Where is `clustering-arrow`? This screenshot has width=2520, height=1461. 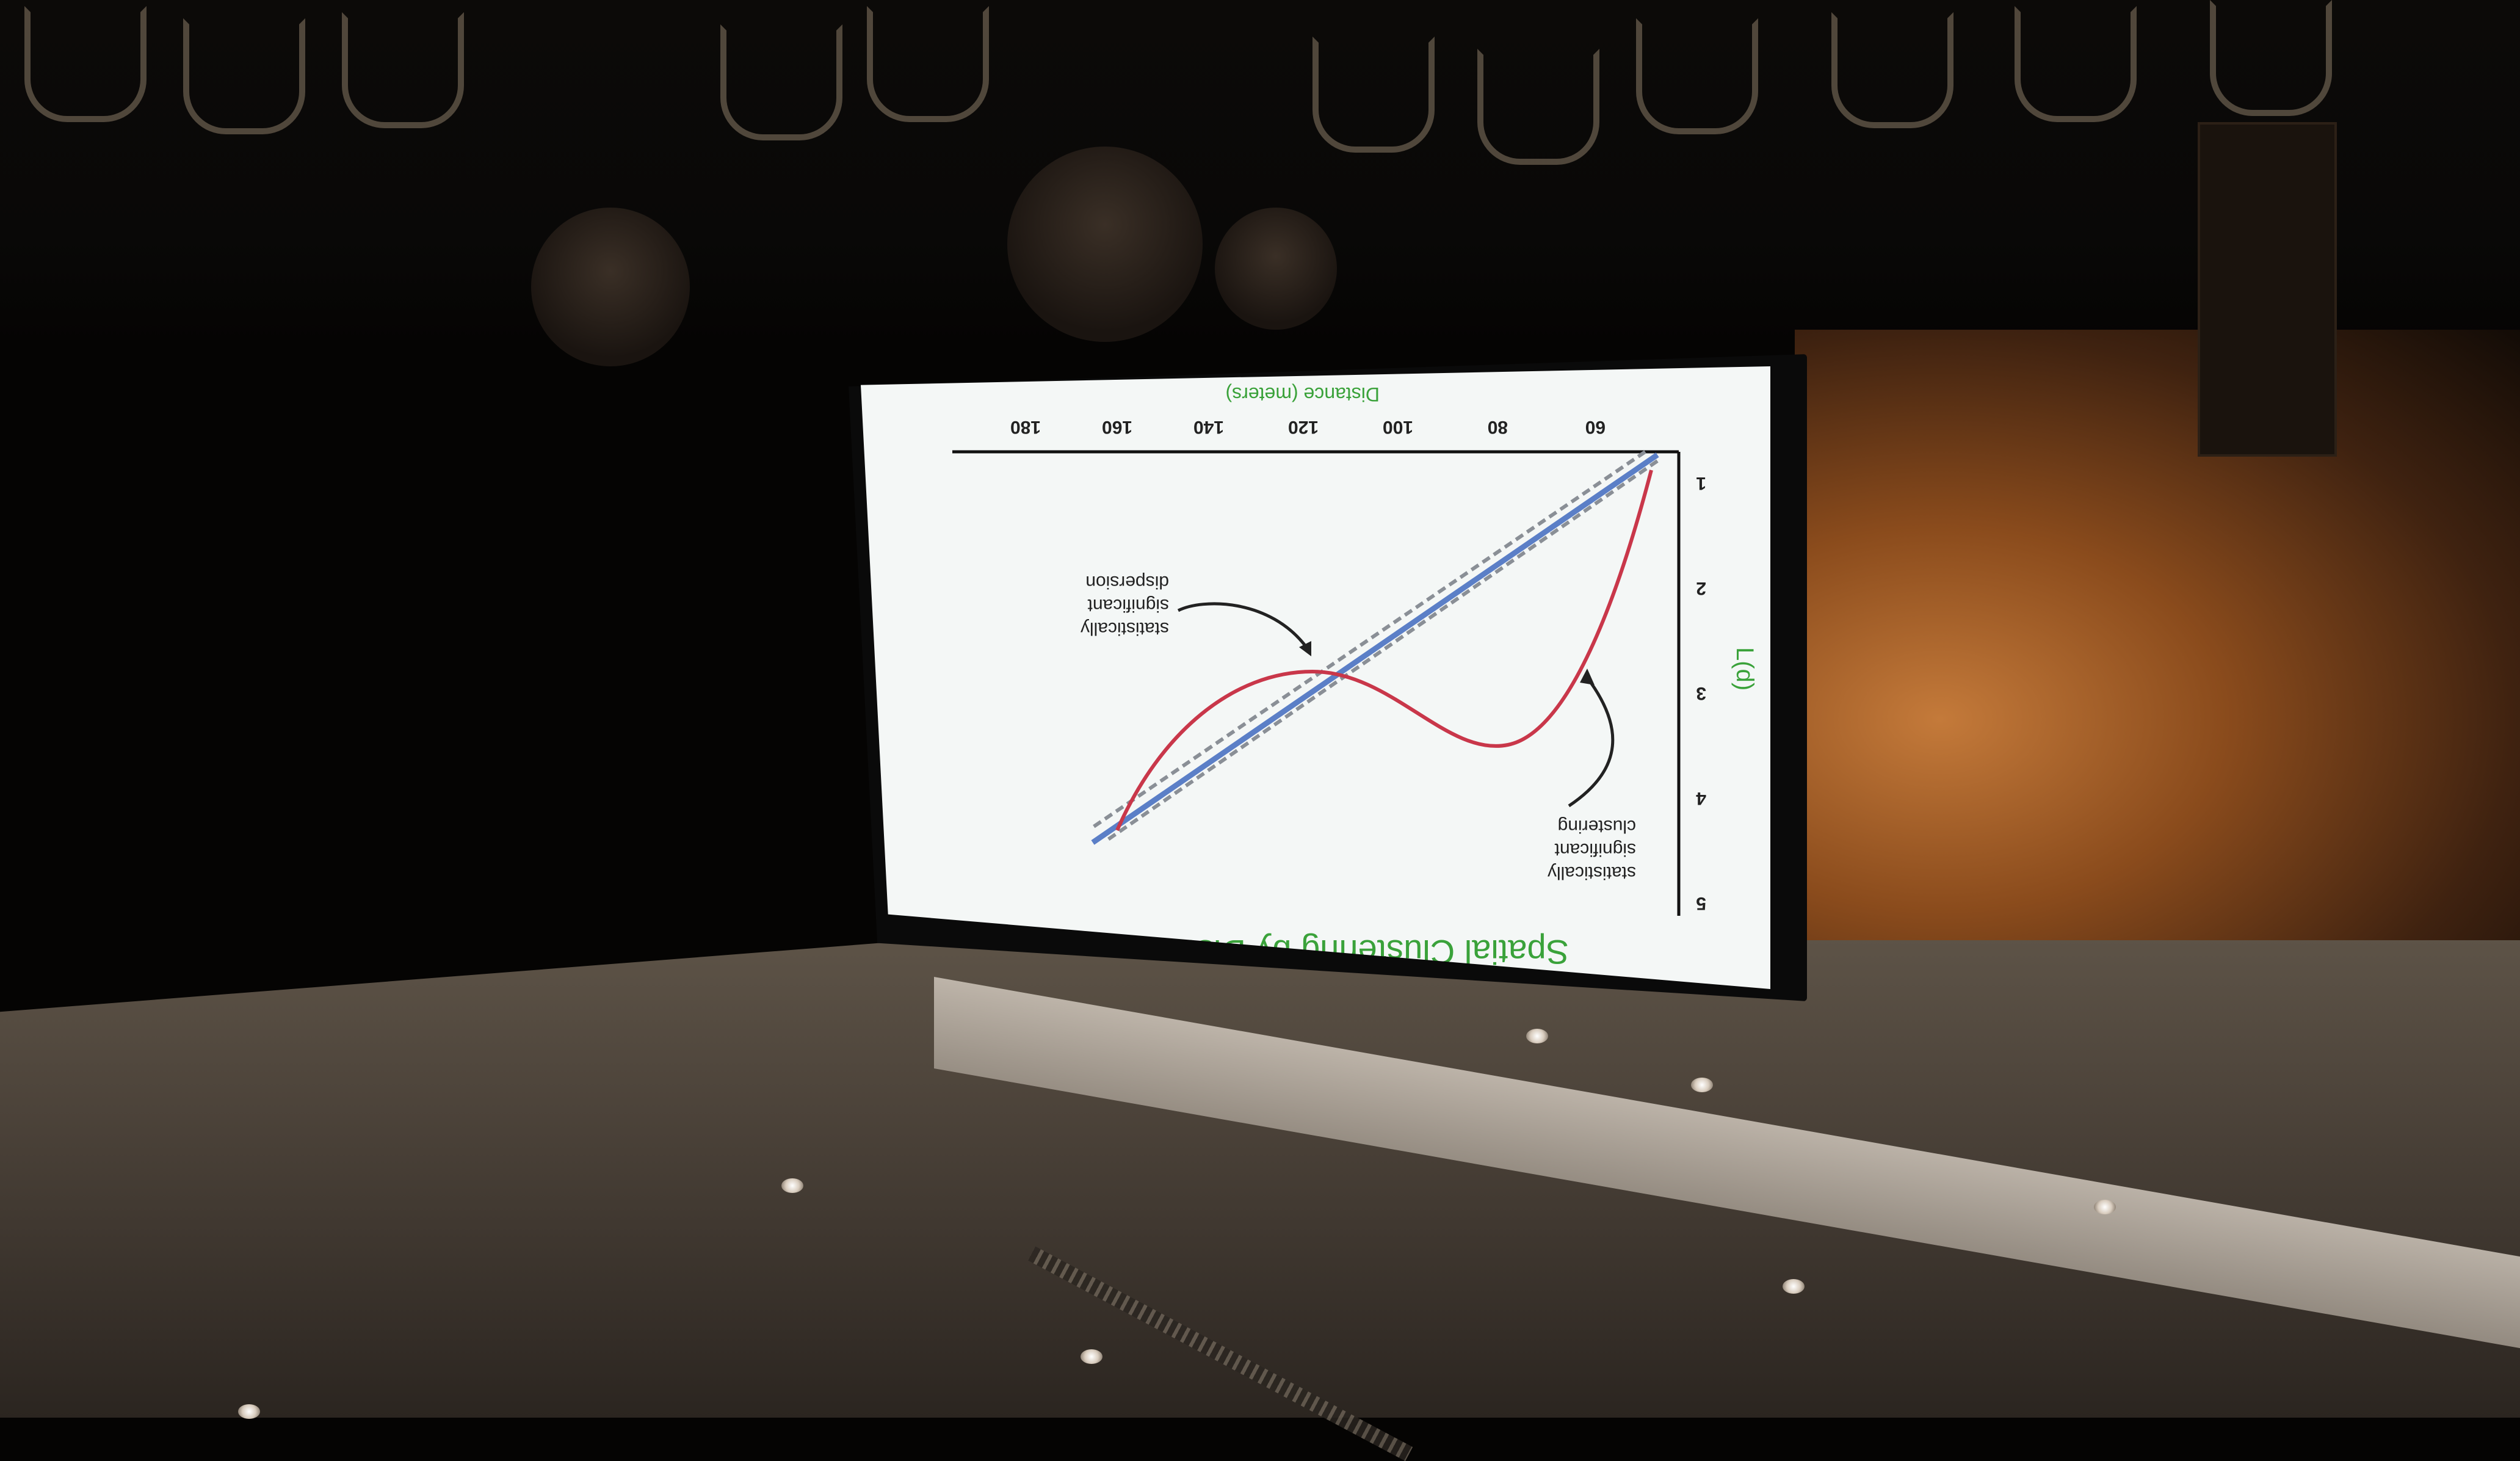
clustering-arrow is located at coordinates (1591, 742).